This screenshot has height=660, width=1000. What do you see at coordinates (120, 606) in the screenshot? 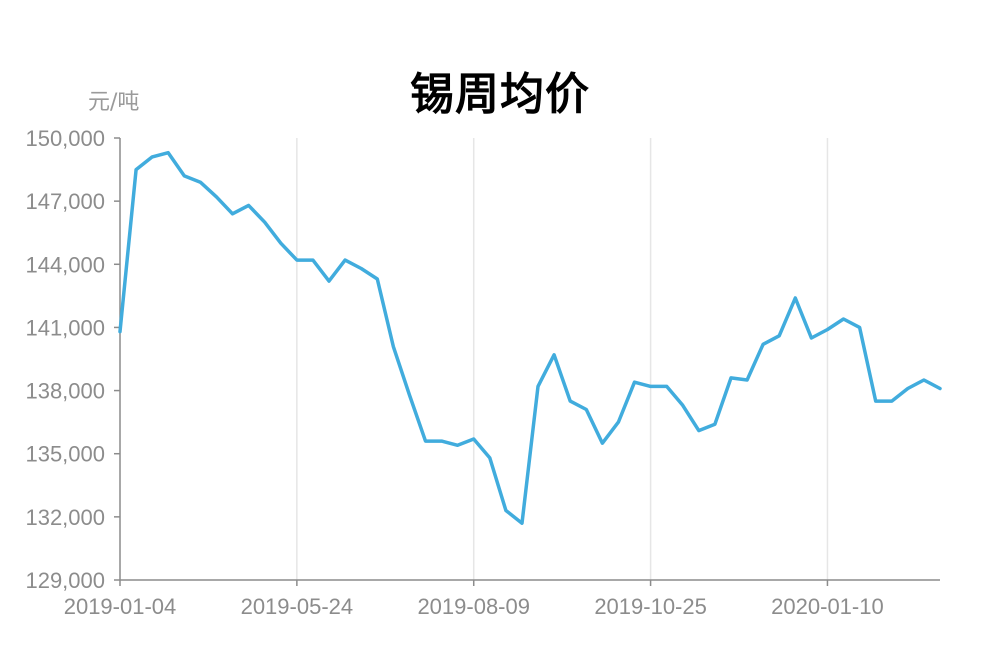
I see `x-tick-label: 2019-01-04` at bounding box center [120, 606].